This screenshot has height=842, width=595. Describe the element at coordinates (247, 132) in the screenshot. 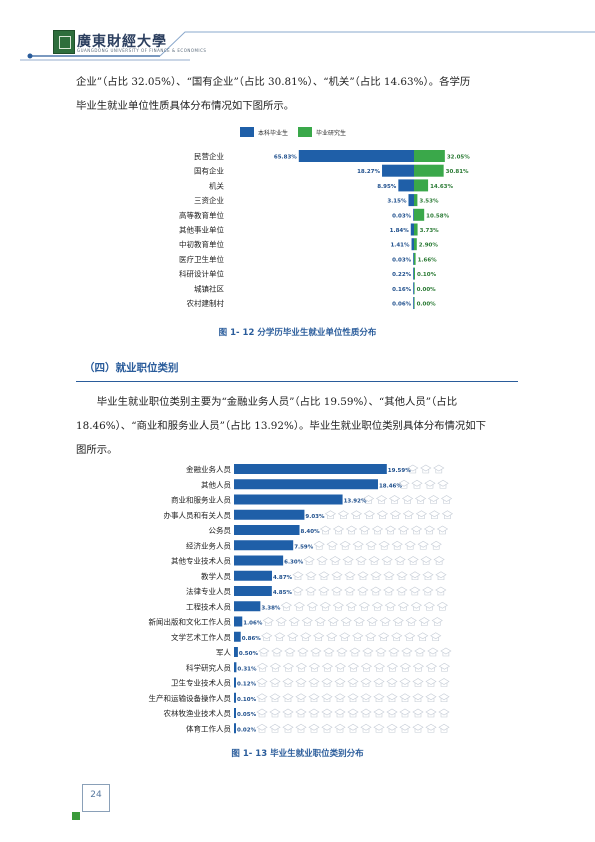

I see `legend-swatch-undergrad` at that location.